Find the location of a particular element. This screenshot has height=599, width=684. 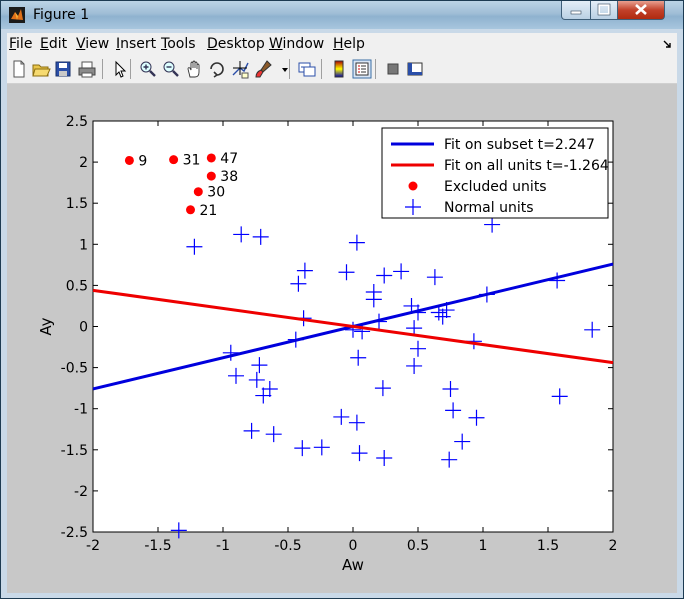

brush-dropdown-button is located at coordinates (281, 69).